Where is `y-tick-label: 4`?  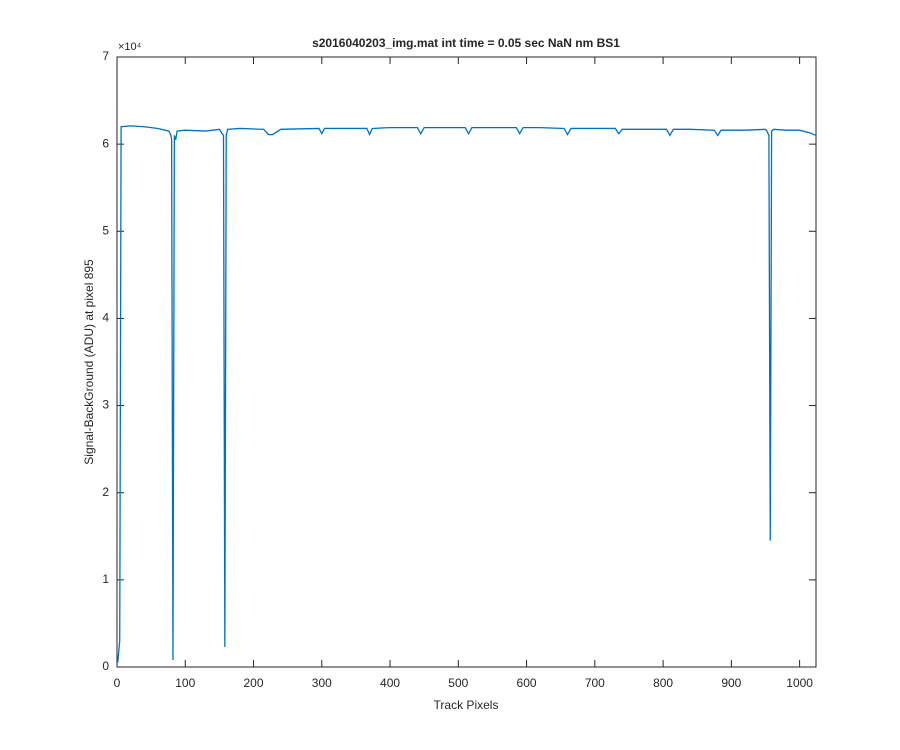 y-tick-label: 4 is located at coordinates (105, 318).